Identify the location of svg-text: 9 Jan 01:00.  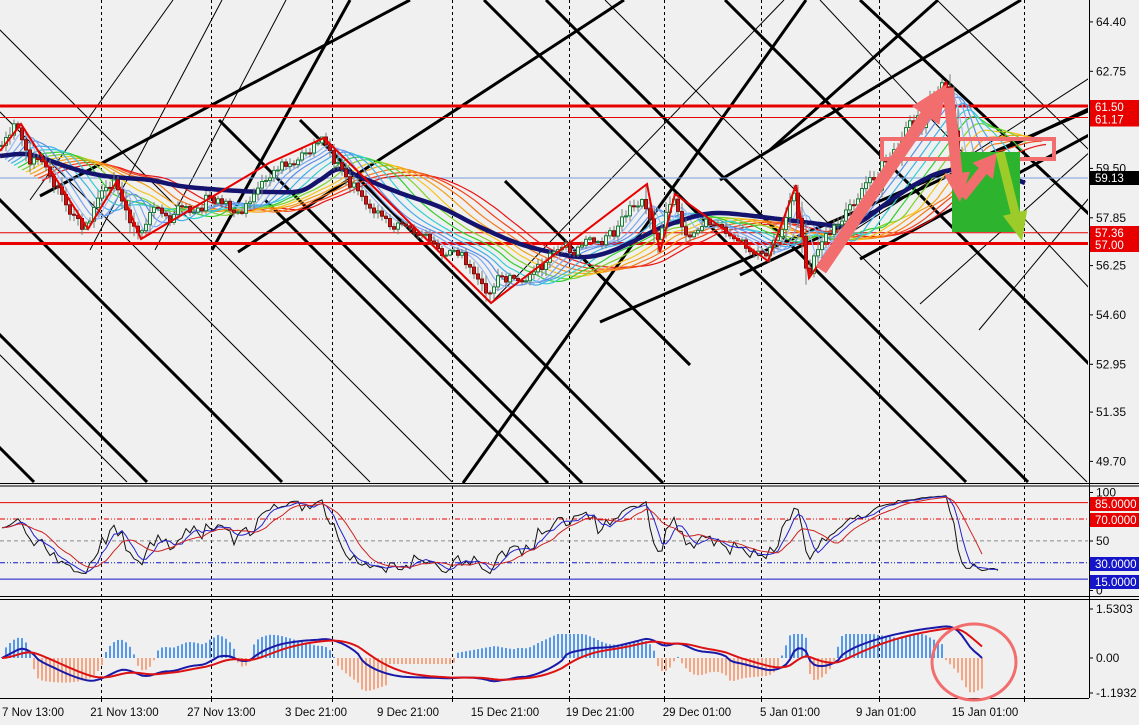
(886, 713).